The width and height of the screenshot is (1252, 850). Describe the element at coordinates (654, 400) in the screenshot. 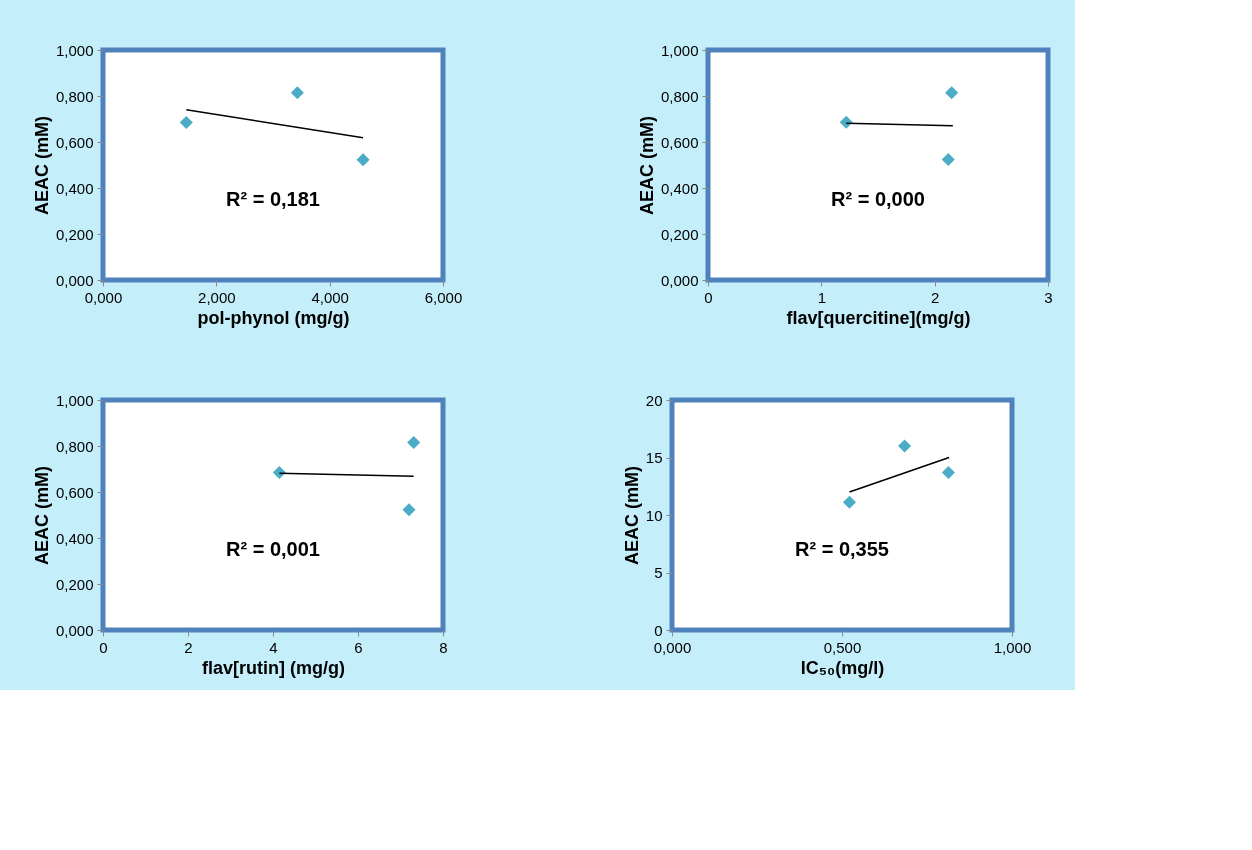

I see `y-tick-label: 20` at that location.